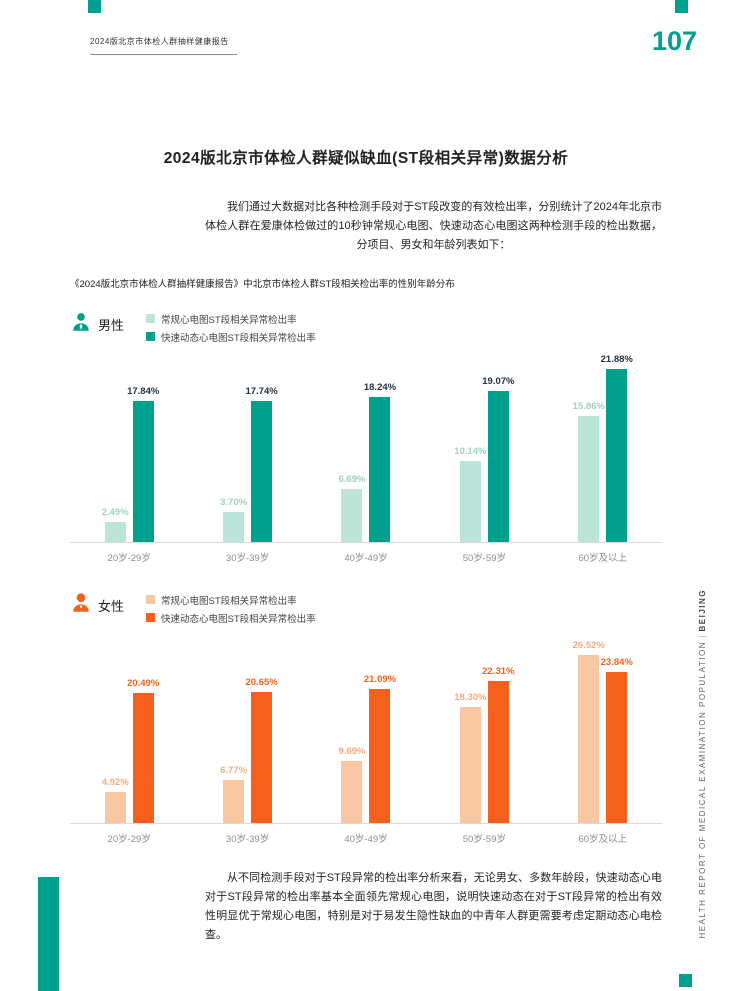 The height and width of the screenshot is (991, 730). What do you see at coordinates (603, 458) in the screenshot?
I see `bar-group: 15.86% 21.88% 60岁及以上` at bounding box center [603, 458].